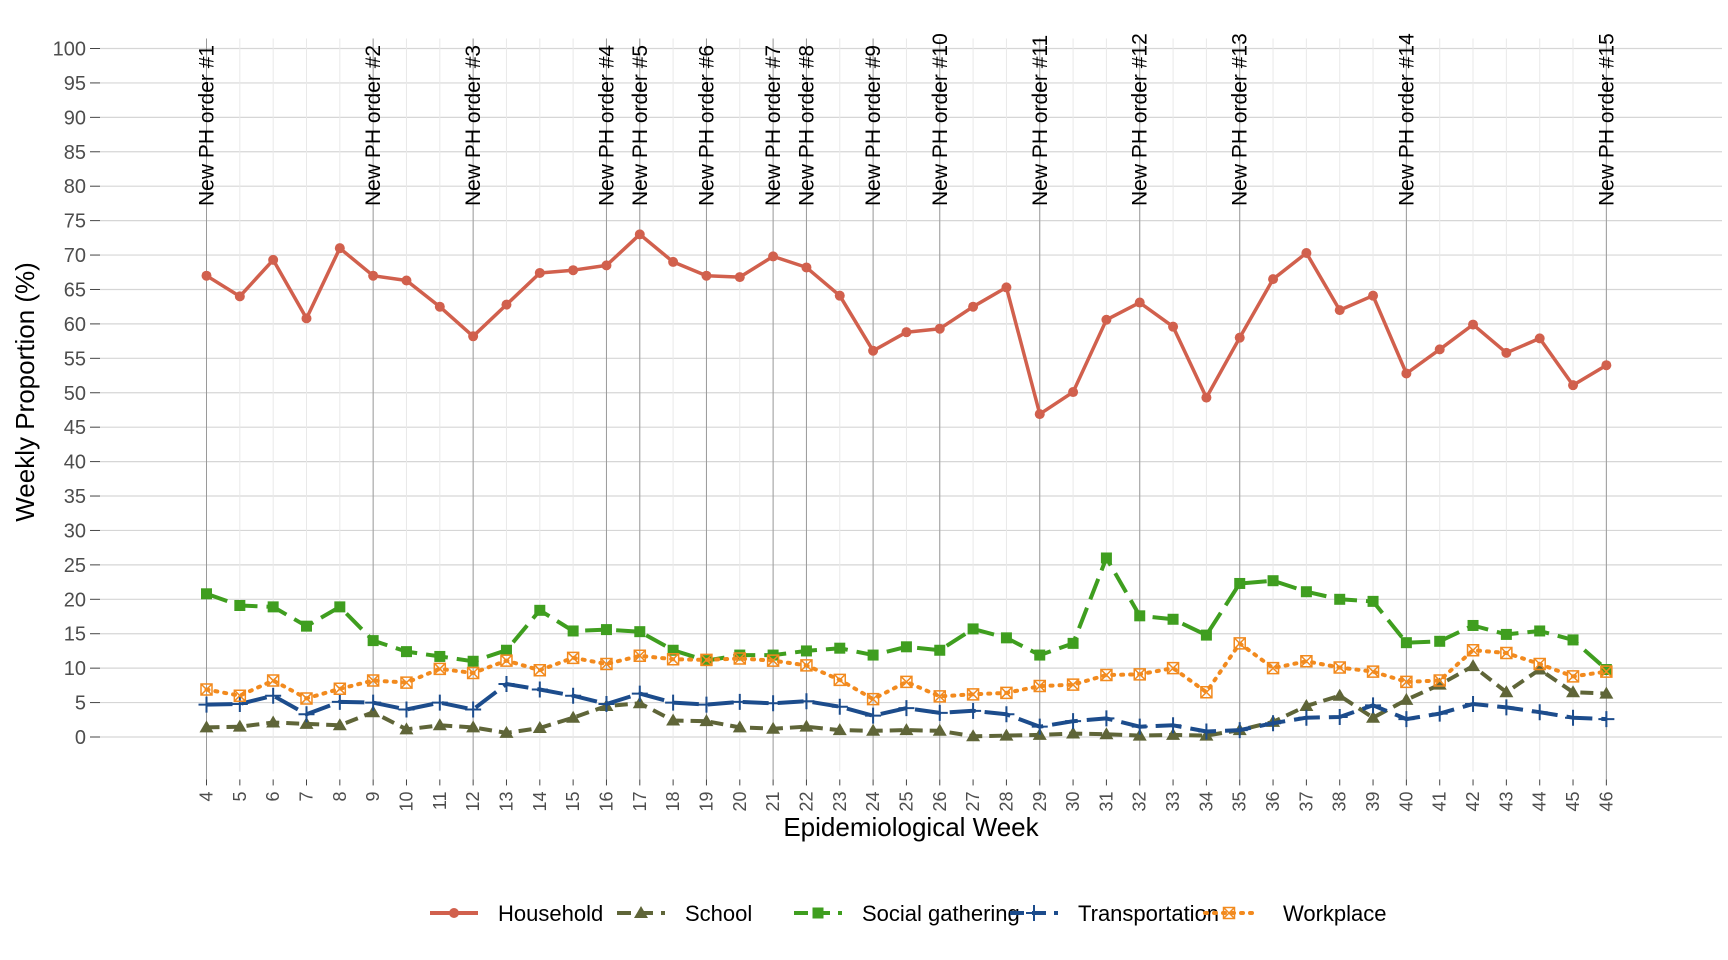  What do you see at coordinates (806, 801) in the screenshot?
I see `x-tick-label: 22` at bounding box center [806, 801].